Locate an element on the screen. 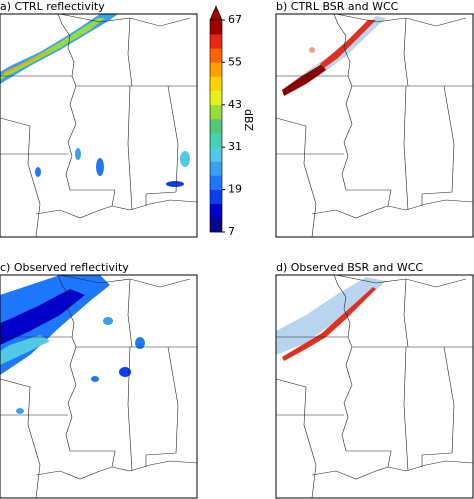  colorbar-tick-label: 7 is located at coordinates (231, 231).